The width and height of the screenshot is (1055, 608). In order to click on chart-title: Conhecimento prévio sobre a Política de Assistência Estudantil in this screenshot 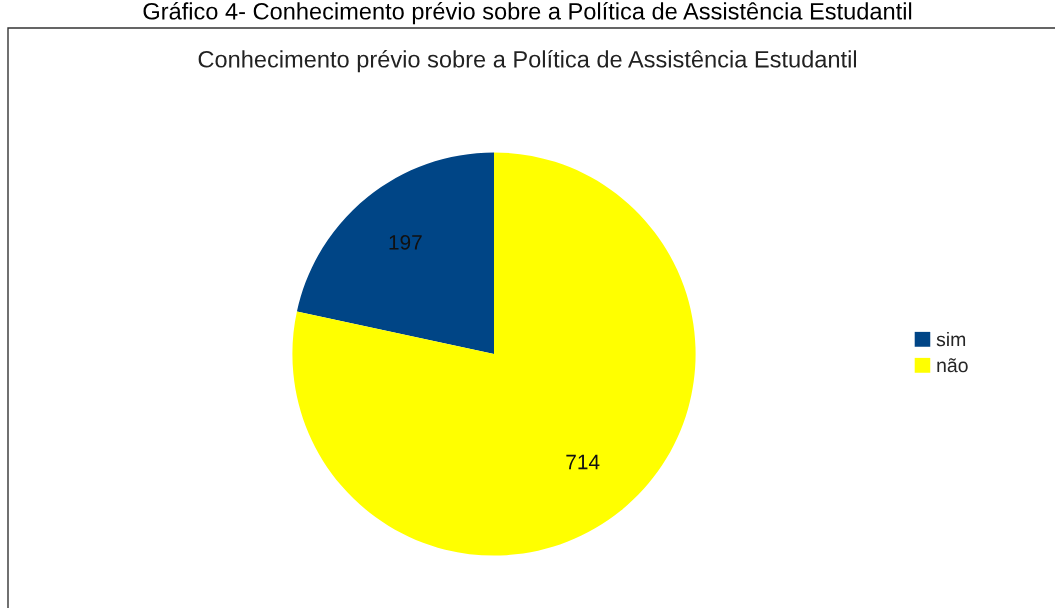, I will do `click(527, 61)`.